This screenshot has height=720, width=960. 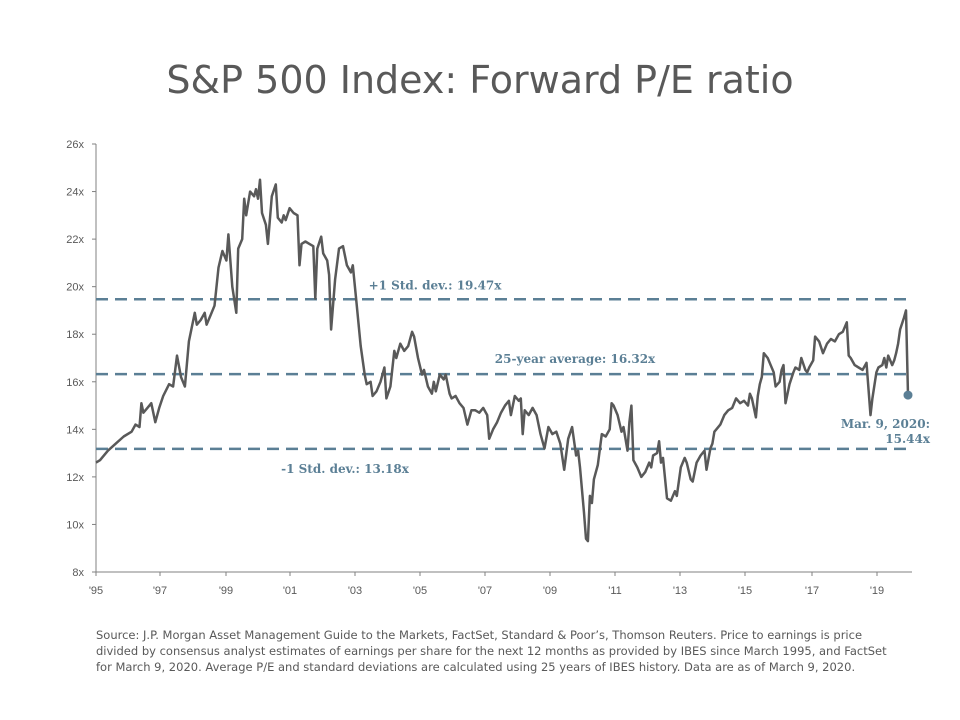 I want to click on end-point-label-value: 15.44x, so click(x=908, y=439).